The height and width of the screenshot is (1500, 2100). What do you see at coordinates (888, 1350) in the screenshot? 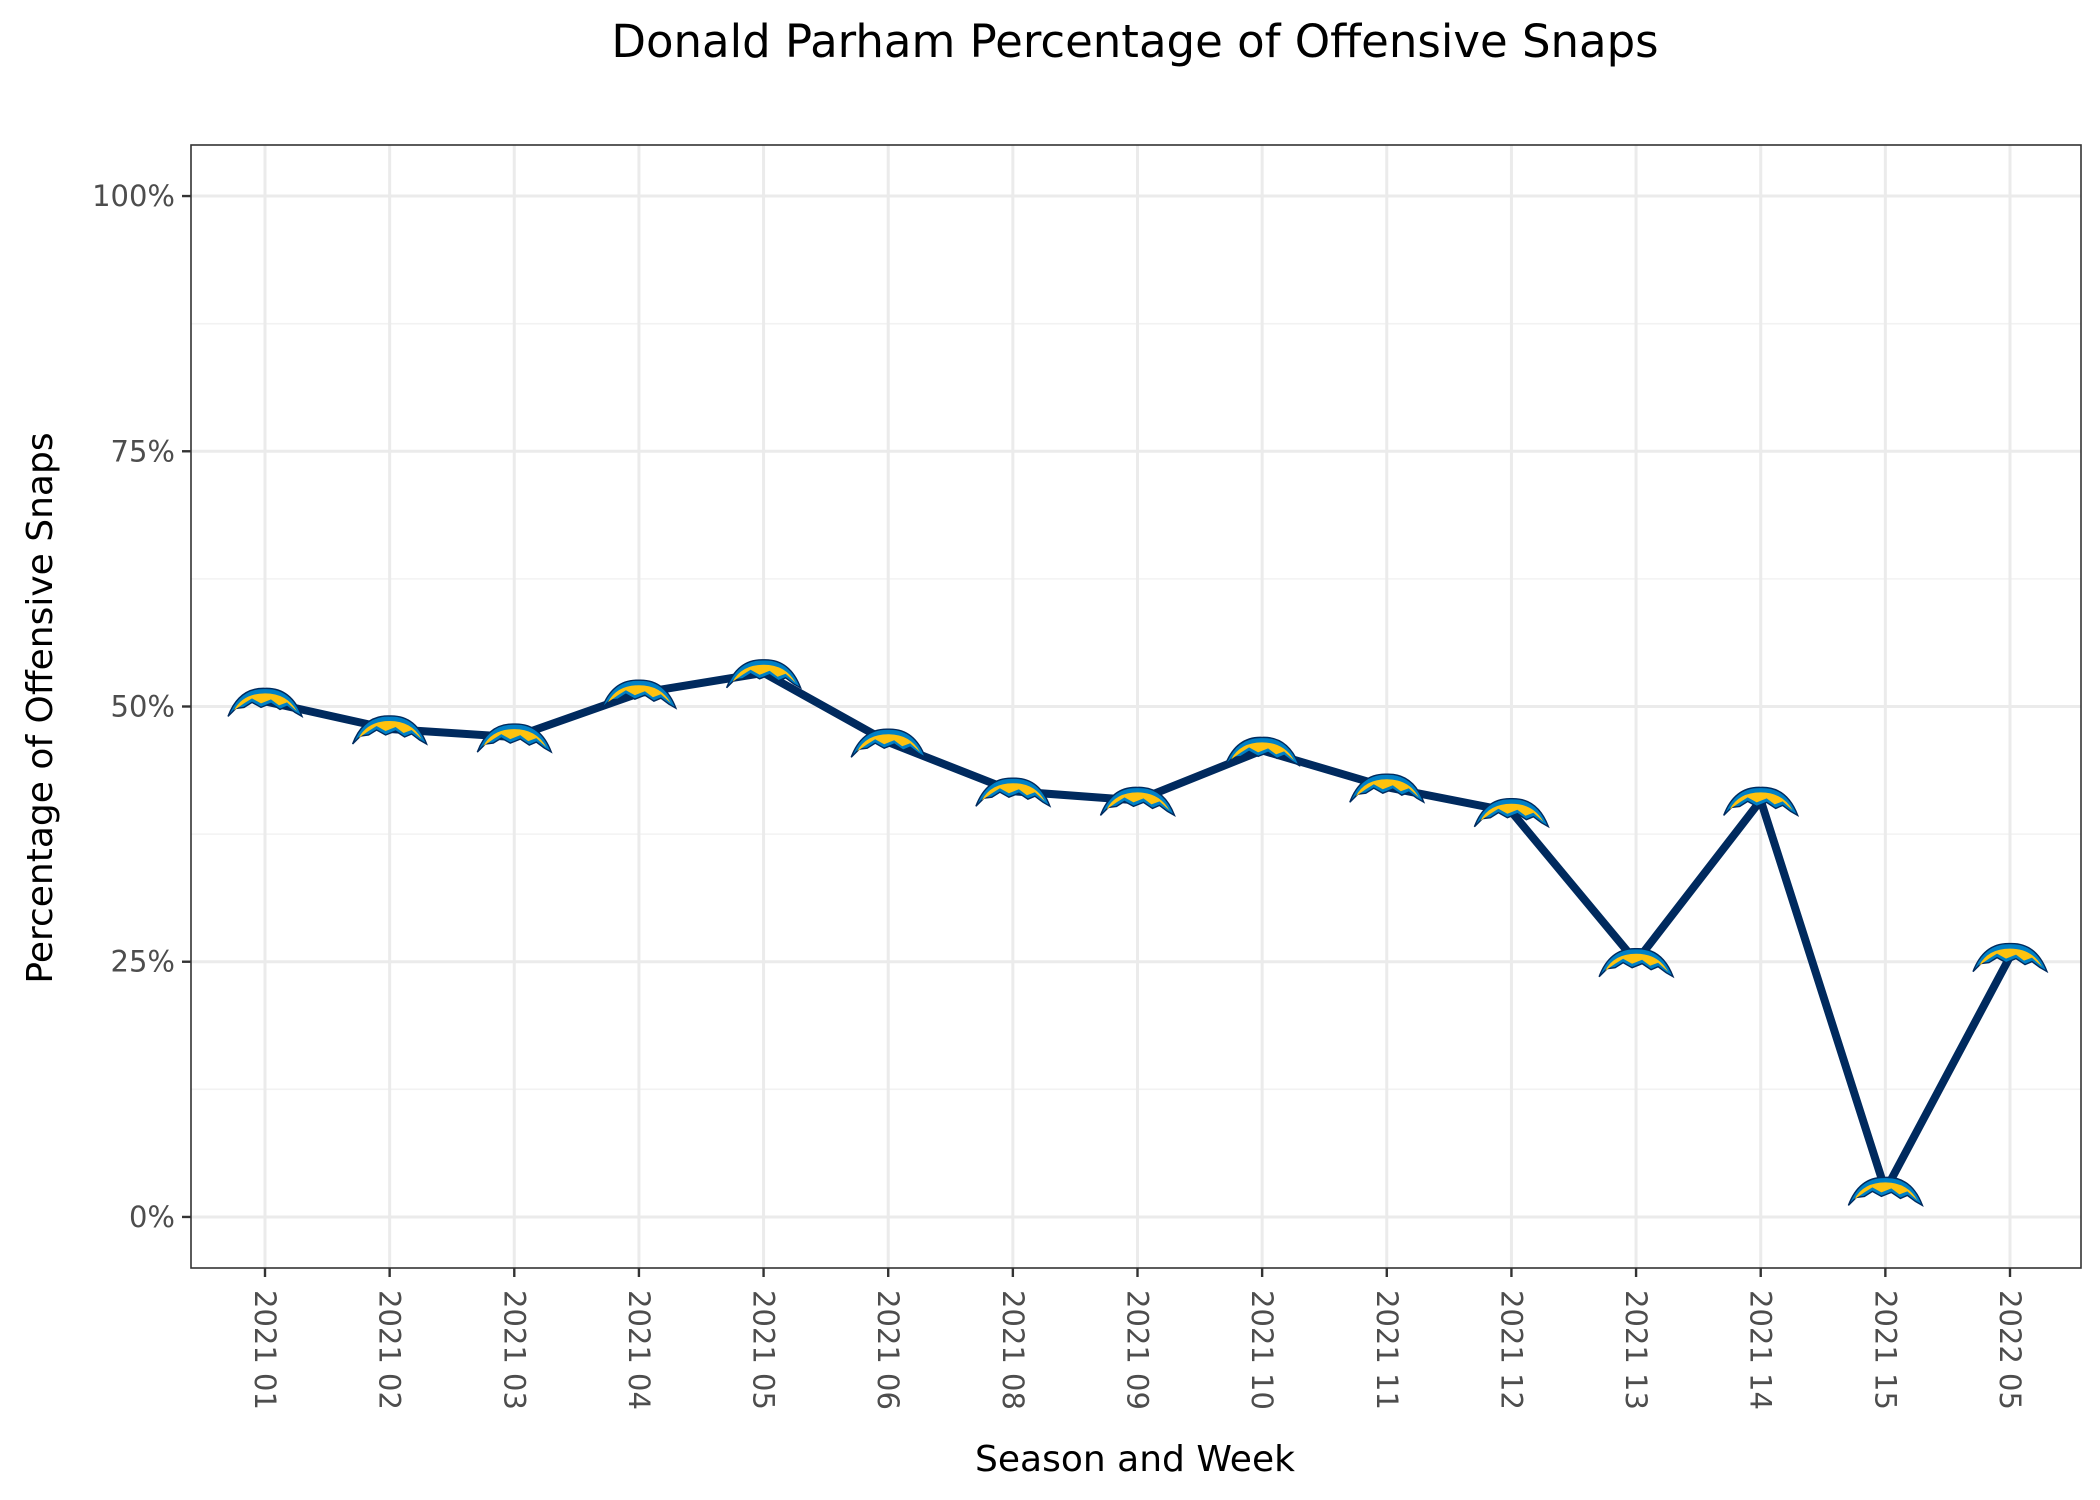
I see `x-tick-label: 2021 06` at bounding box center [888, 1350].